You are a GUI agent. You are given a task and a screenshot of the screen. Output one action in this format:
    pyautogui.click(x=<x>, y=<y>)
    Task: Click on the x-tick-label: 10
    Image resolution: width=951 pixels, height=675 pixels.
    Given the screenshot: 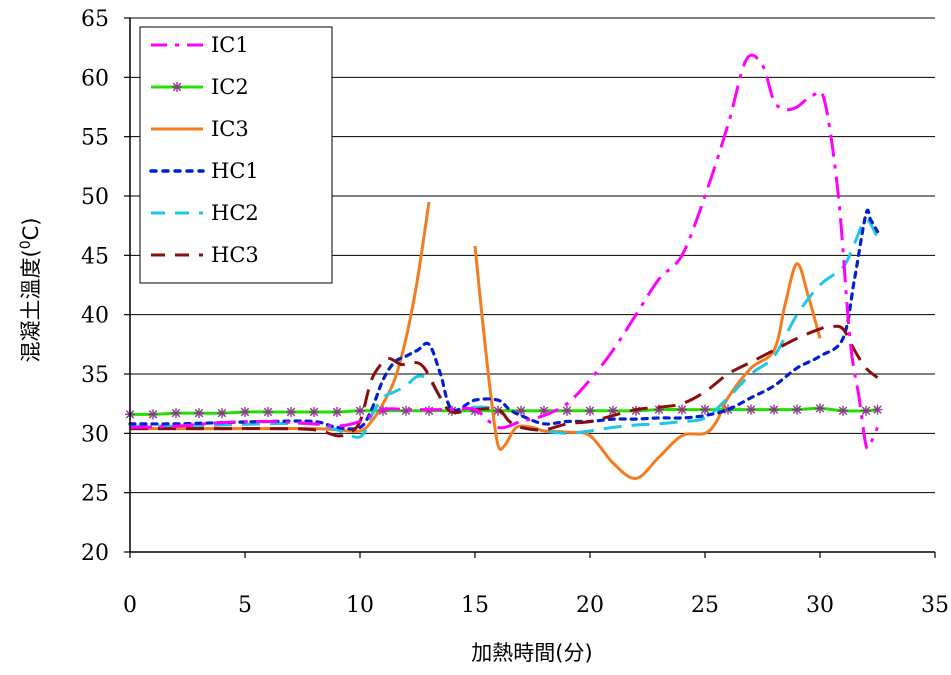 What is the action you would take?
    pyautogui.click(x=360, y=605)
    